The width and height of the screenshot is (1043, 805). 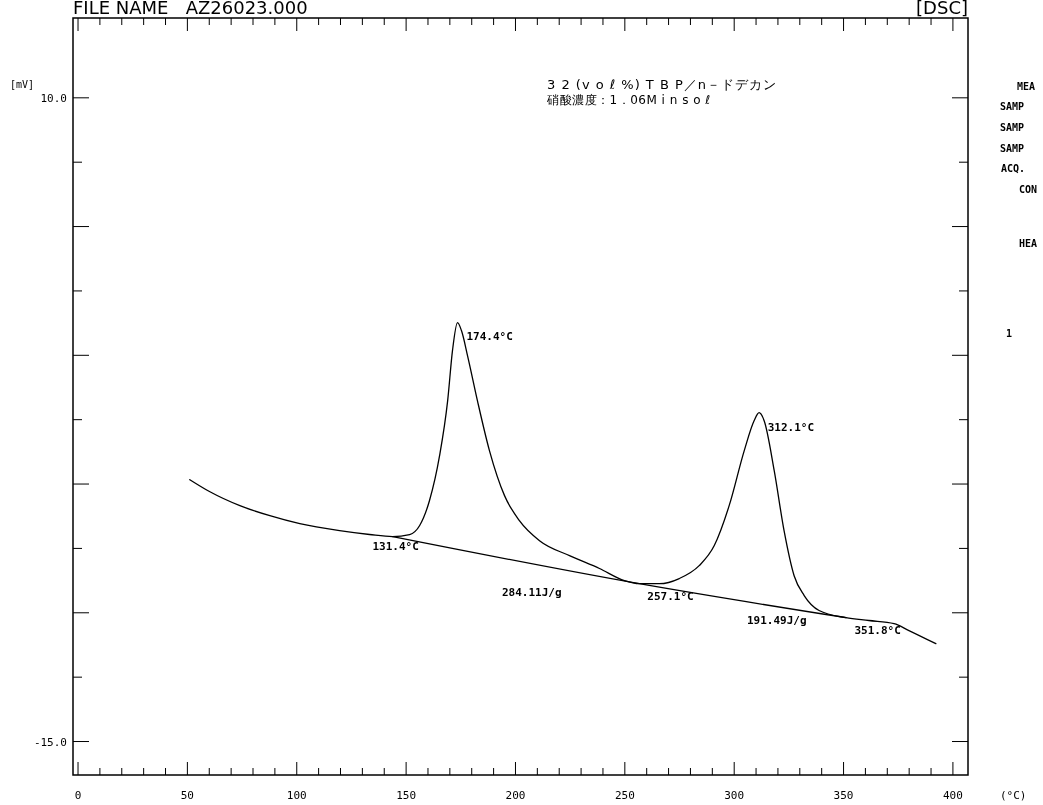 What do you see at coordinates (952, 795) in the screenshot?
I see `x-tick-label: 400` at bounding box center [952, 795].